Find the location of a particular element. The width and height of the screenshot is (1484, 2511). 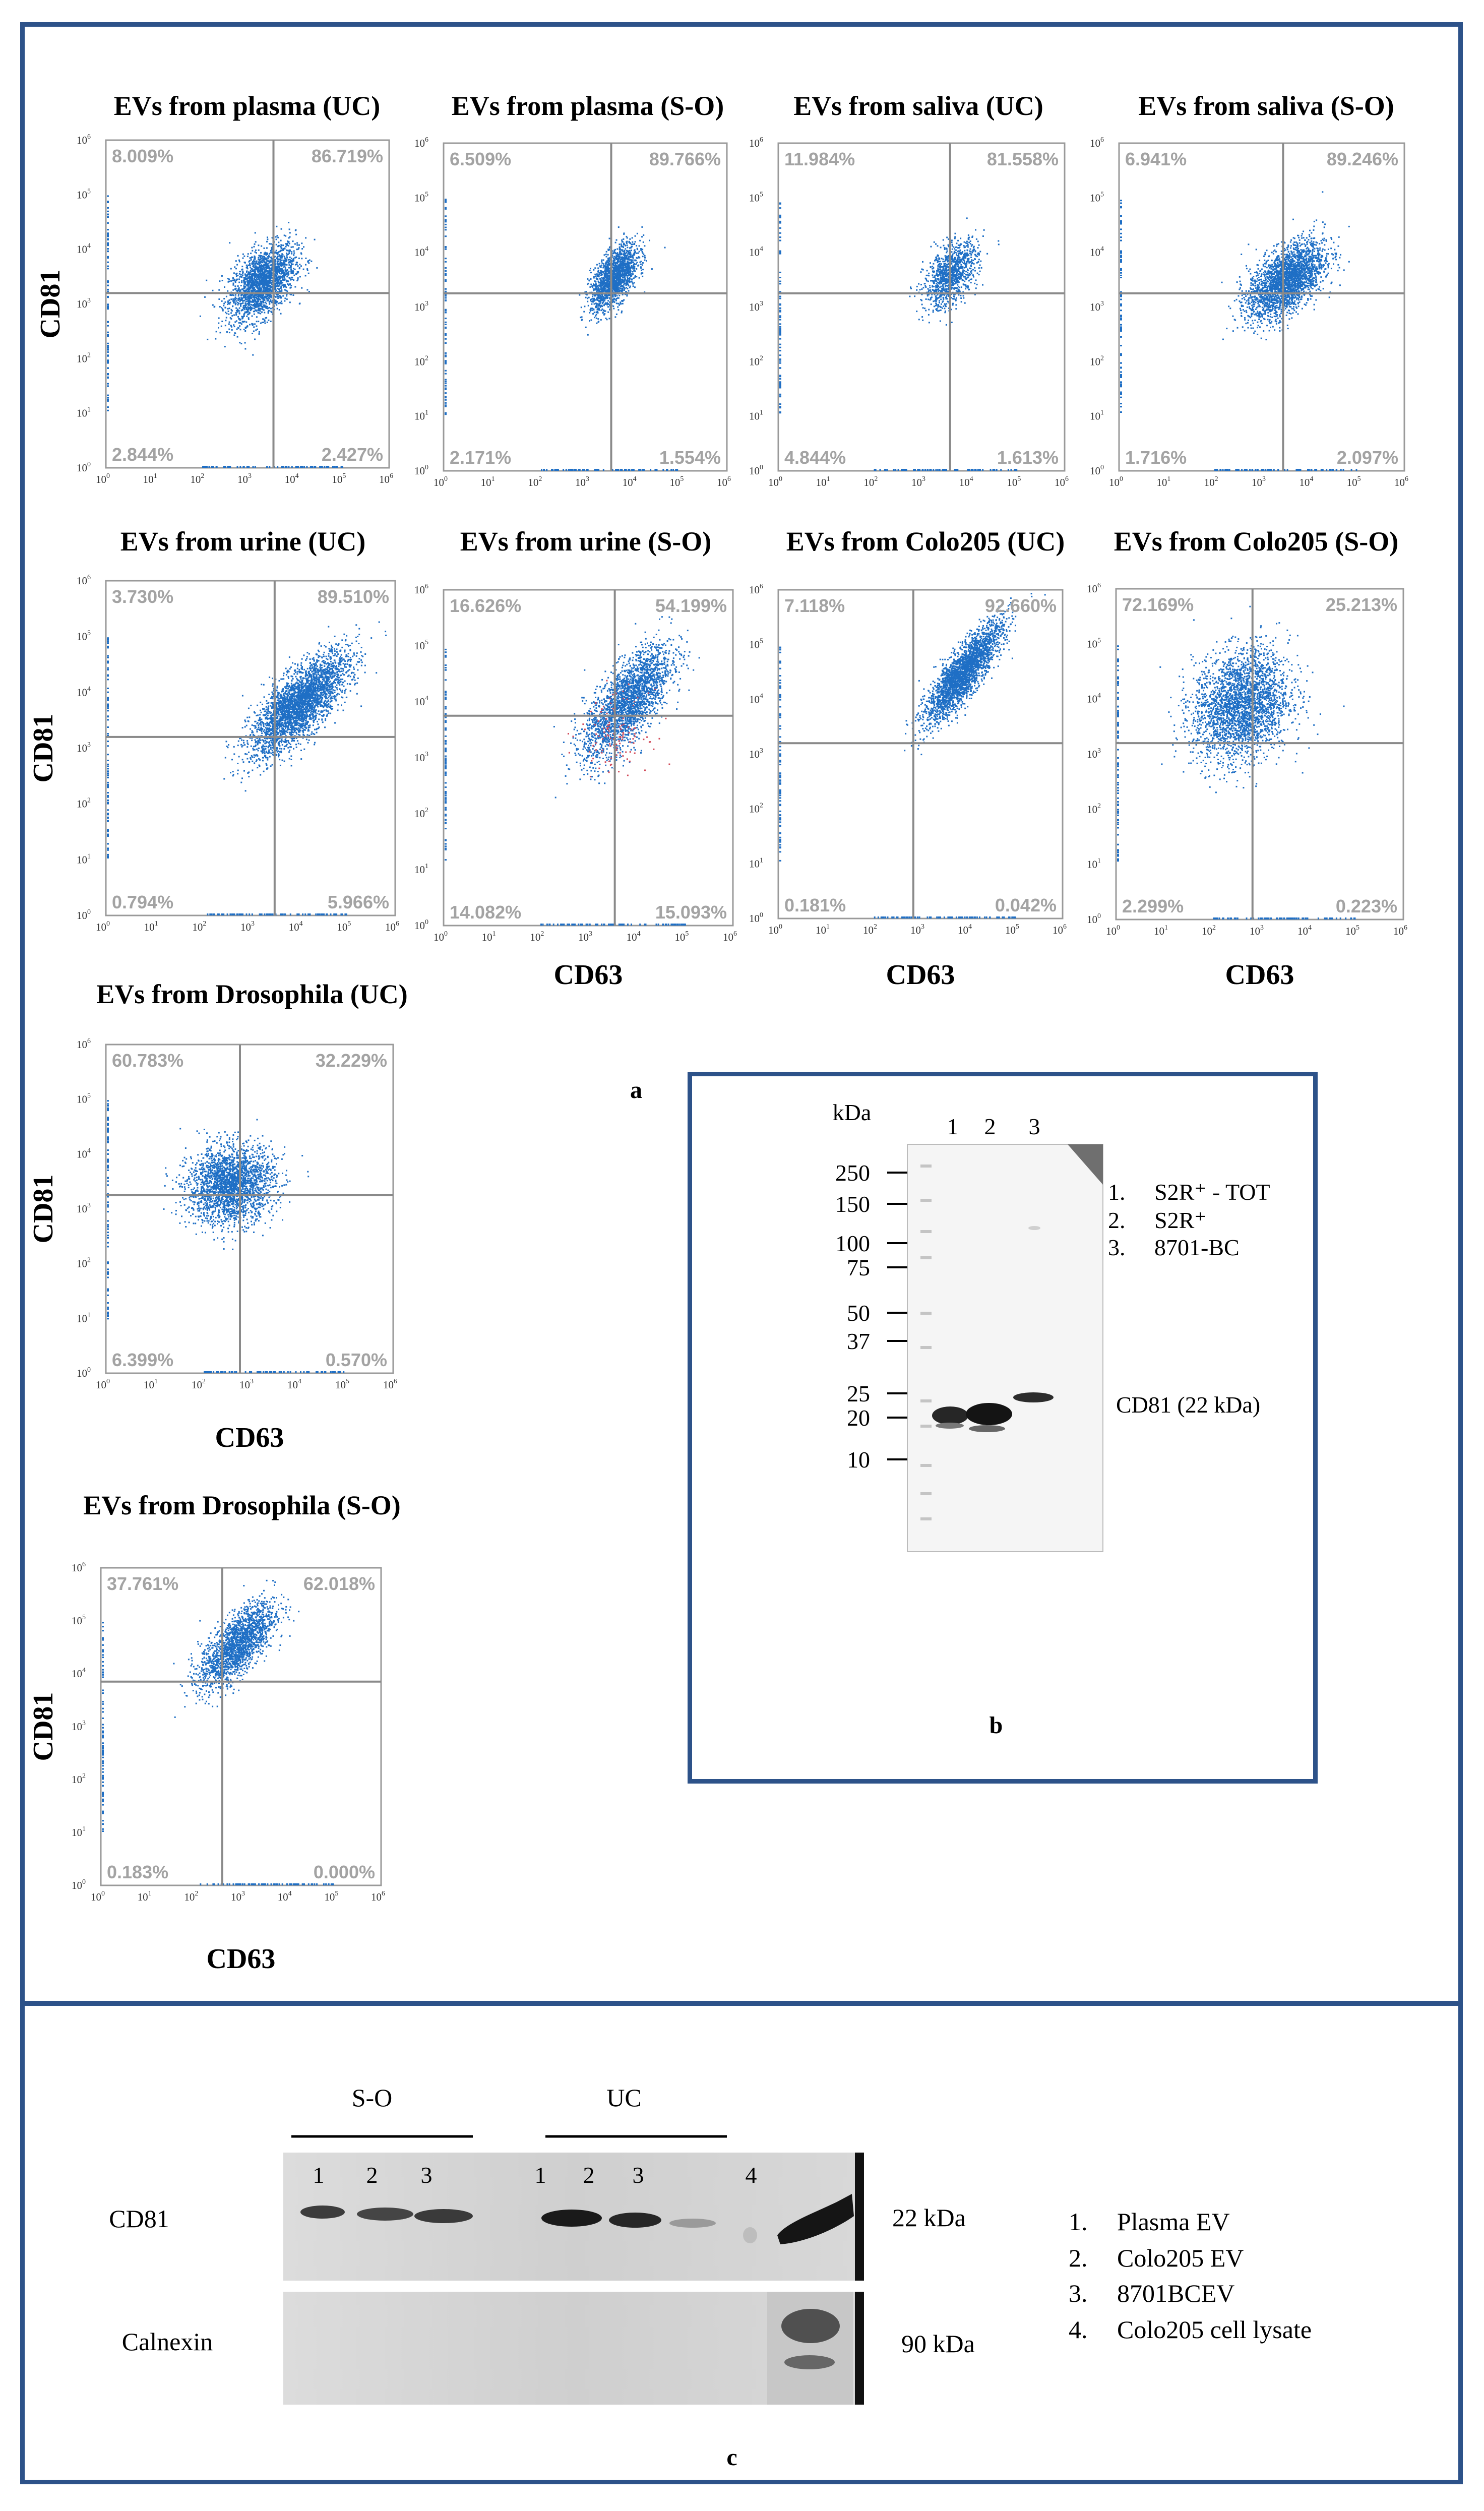

scatter-title: EVs from plasma (S-O) is located at coordinates (588, 106).